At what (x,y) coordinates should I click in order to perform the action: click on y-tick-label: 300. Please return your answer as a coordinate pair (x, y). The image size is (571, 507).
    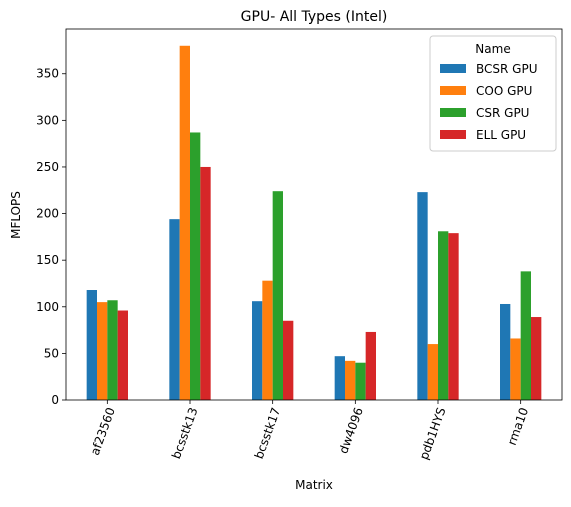
    Looking at the image, I should click on (47, 120).